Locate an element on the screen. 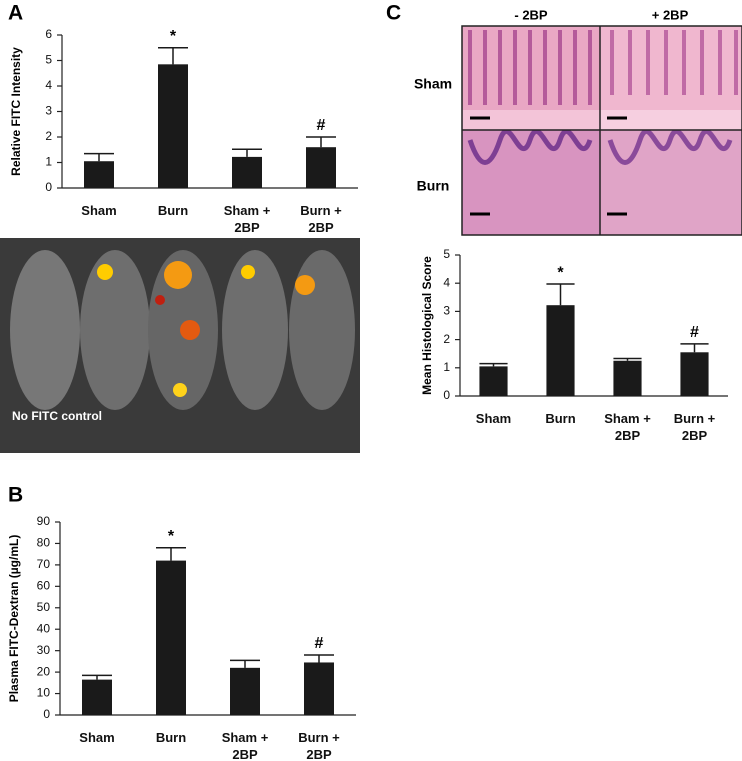 Image resolution: width=742 pixels, height=761 pixels. histology-row-label: Sham is located at coordinates (433, 84).